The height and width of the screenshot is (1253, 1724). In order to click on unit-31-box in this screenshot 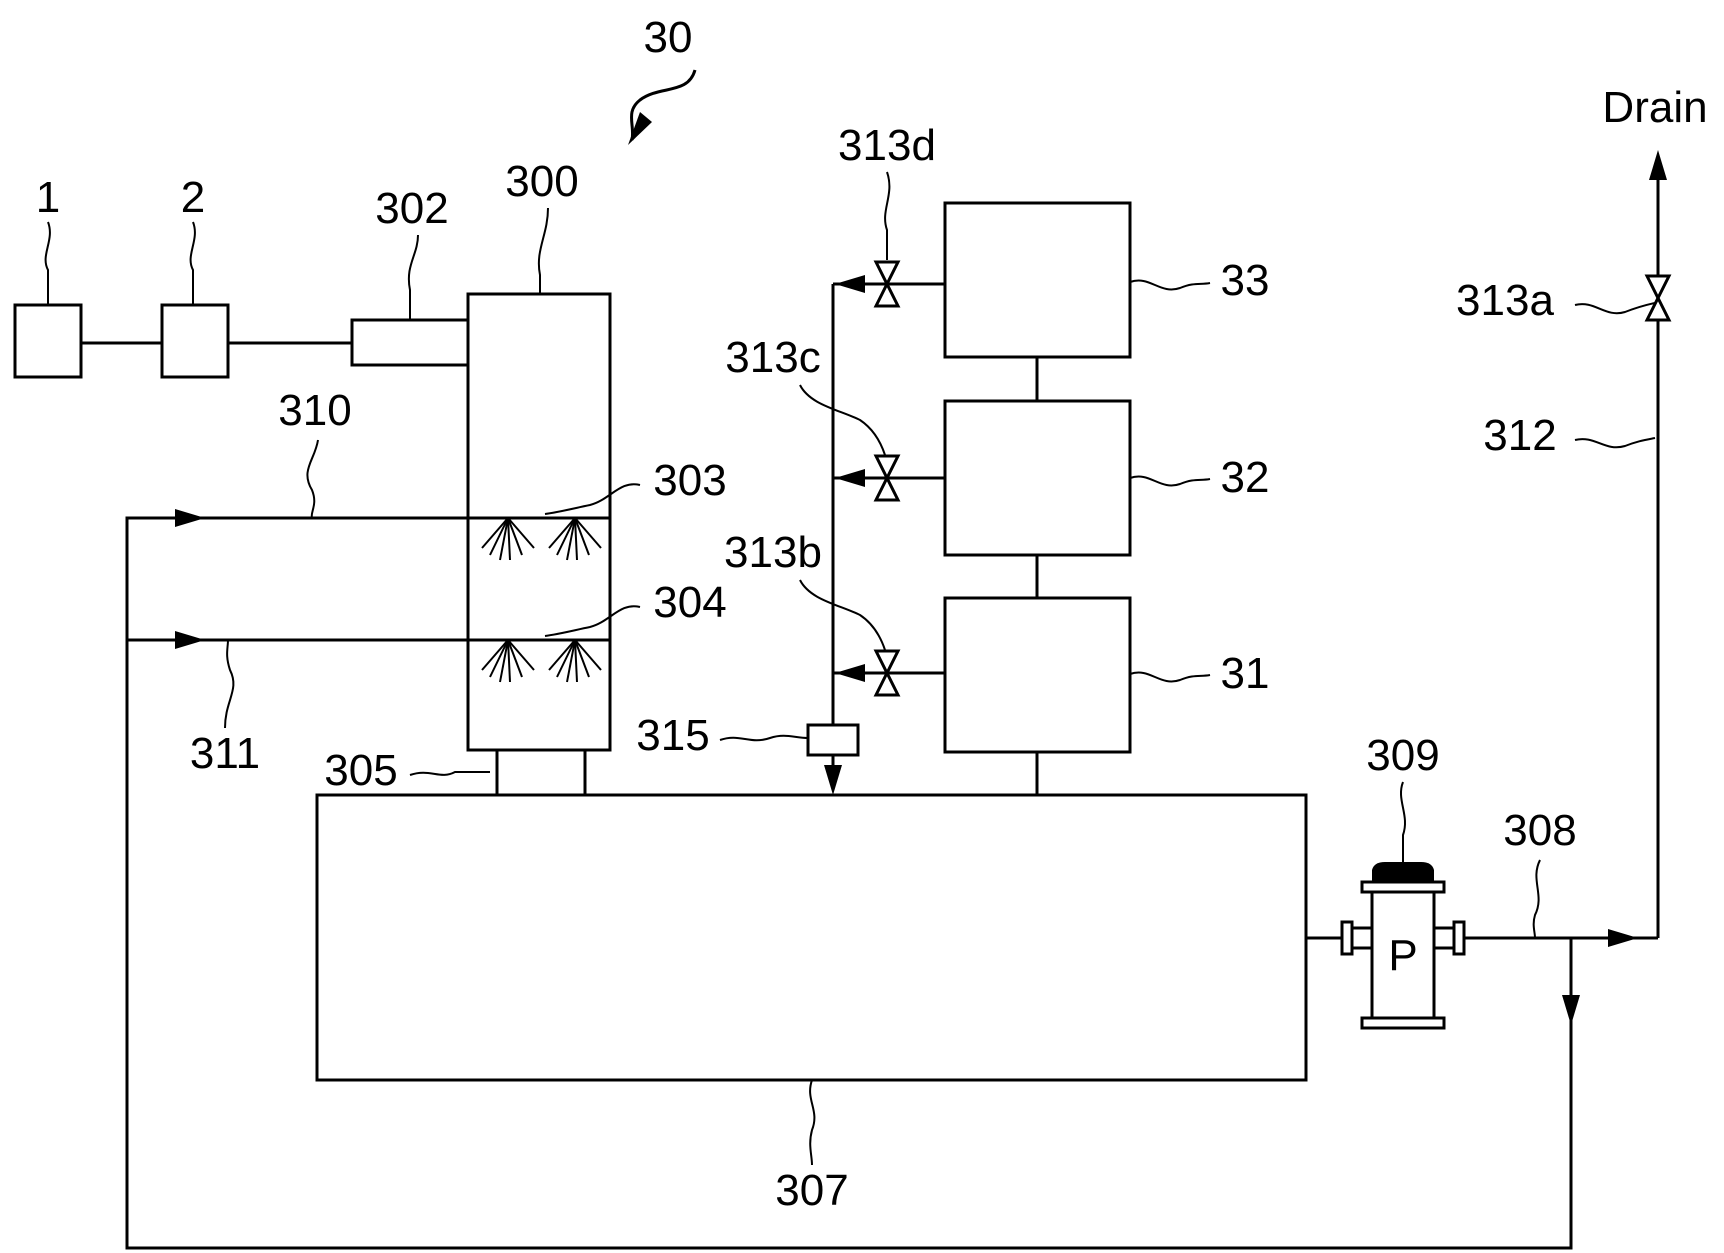, I will do `click(1037, 675)`.